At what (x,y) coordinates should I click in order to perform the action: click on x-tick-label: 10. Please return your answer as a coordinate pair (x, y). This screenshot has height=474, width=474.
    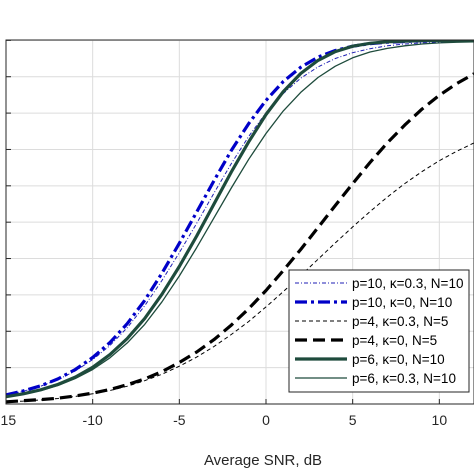
    Looking at the image, I should click on (440, 420).